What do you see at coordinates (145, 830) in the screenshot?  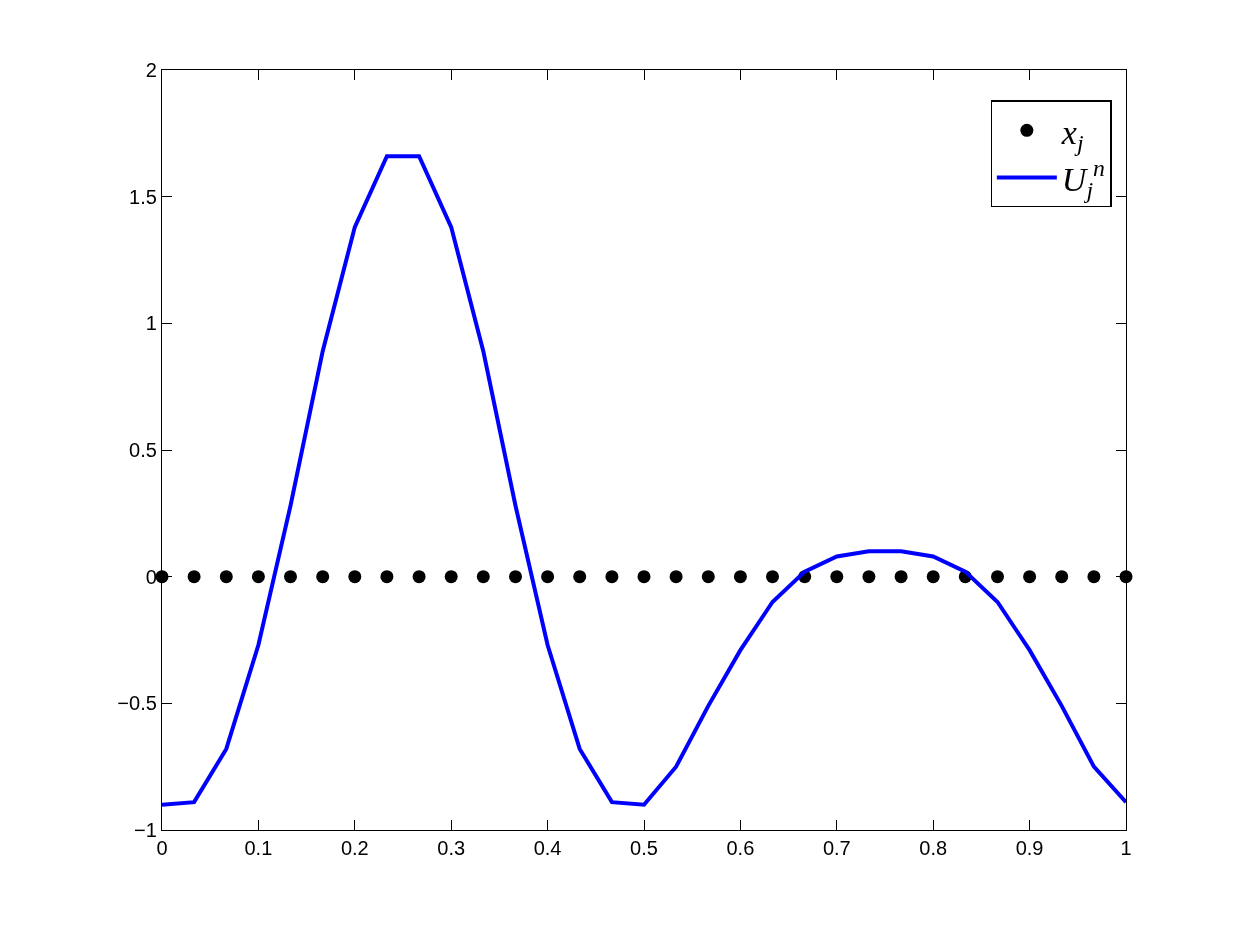 I see `y-tick-label: −1` at bounding box center [145, 830].